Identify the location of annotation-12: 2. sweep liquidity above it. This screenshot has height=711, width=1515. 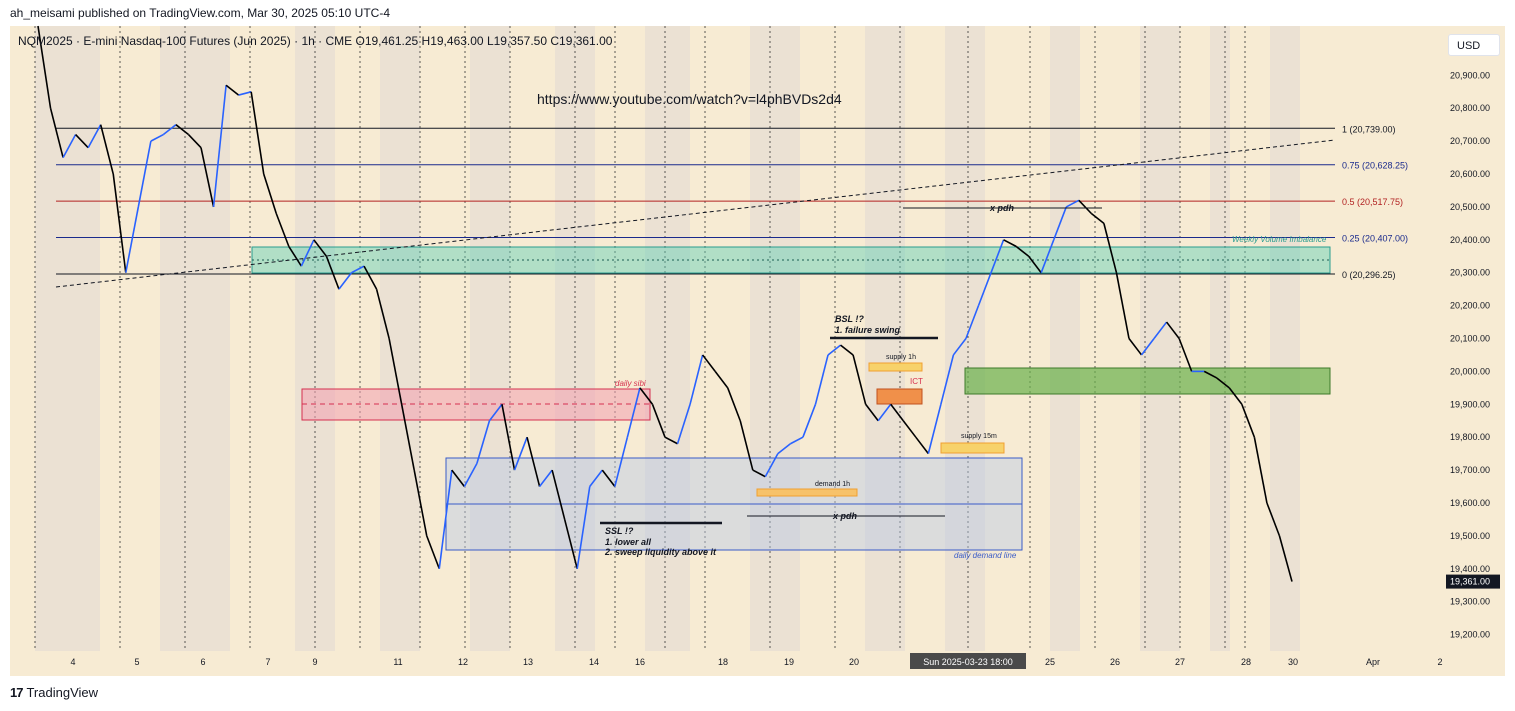
(660, 552).